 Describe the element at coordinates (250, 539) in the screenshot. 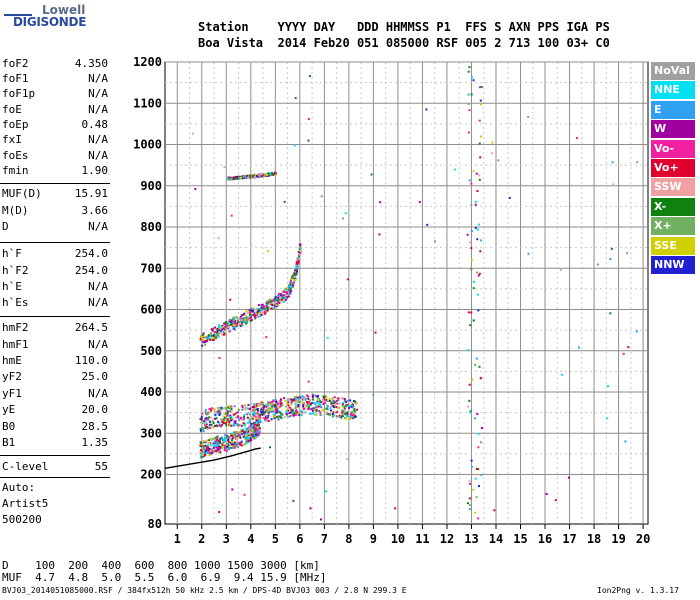

I see `x-tick-label: 4` at that location.